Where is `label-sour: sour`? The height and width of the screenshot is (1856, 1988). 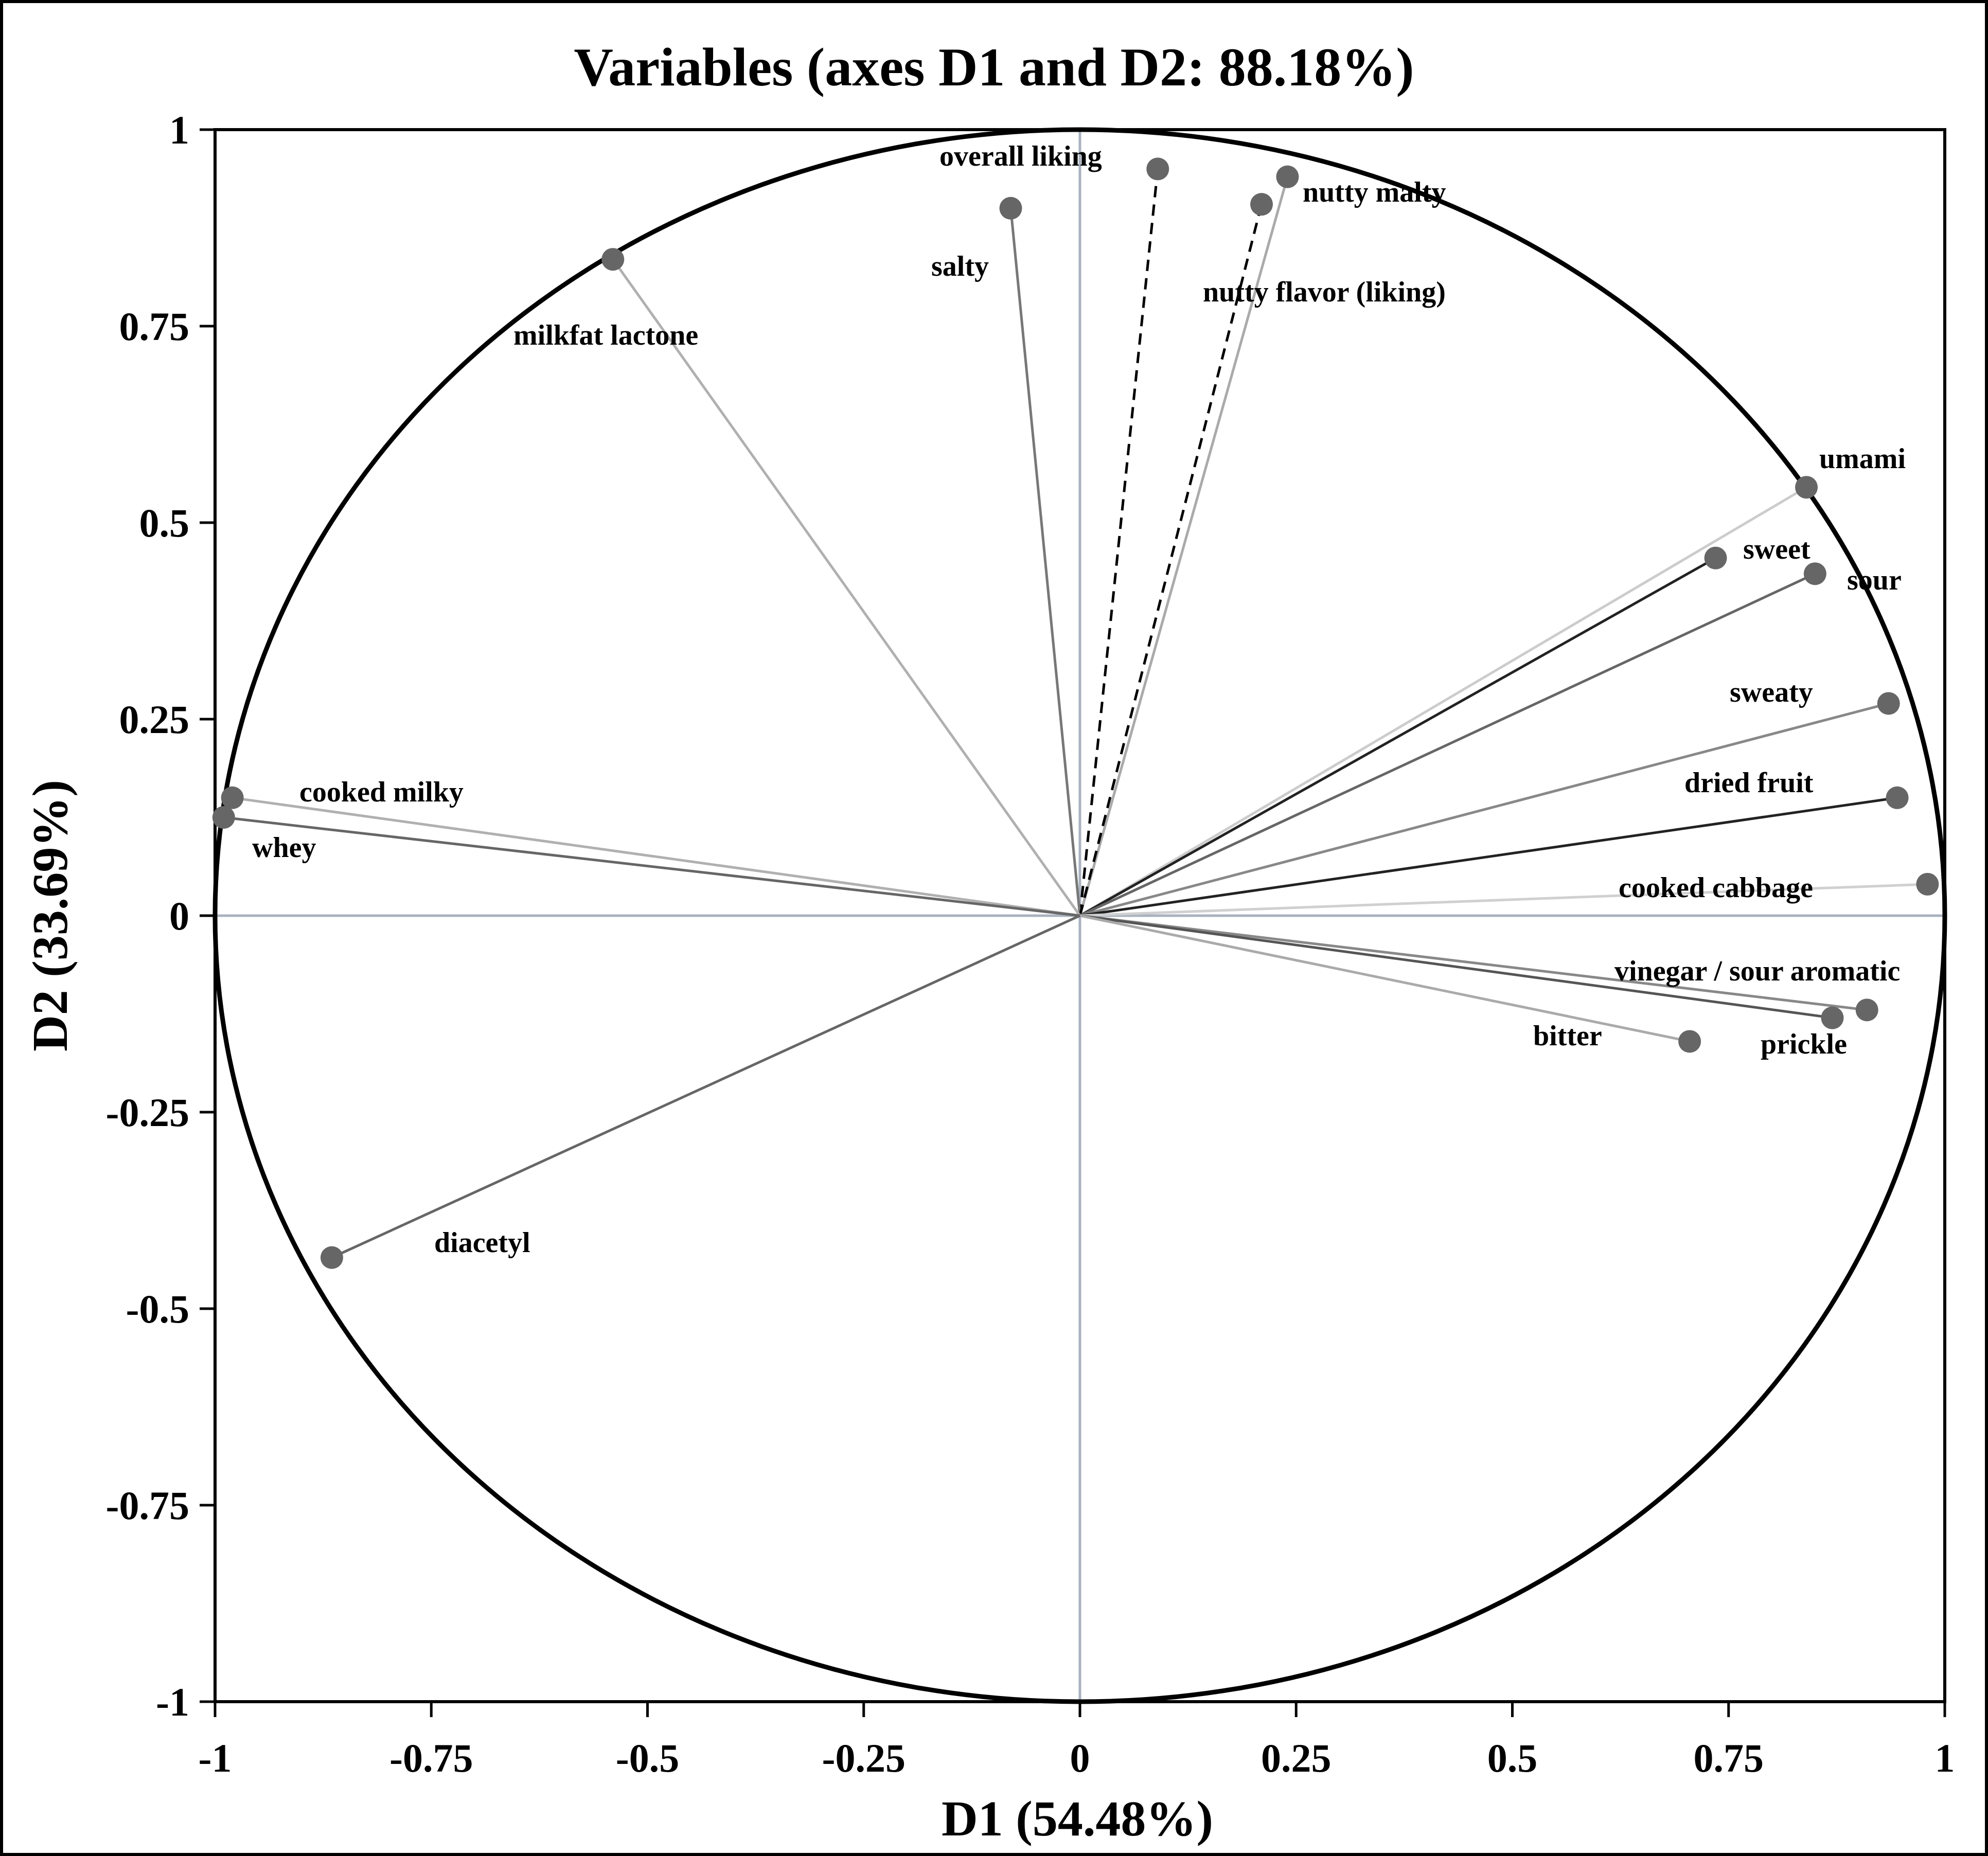 label-sour: sour is located at coordinates (1874, 580).